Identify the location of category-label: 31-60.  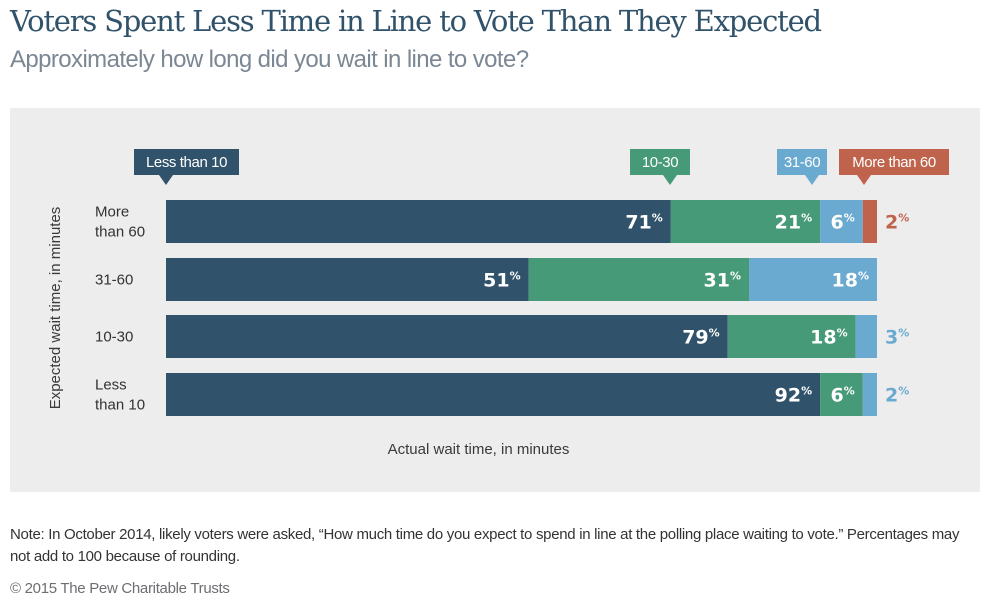
(114, 280).